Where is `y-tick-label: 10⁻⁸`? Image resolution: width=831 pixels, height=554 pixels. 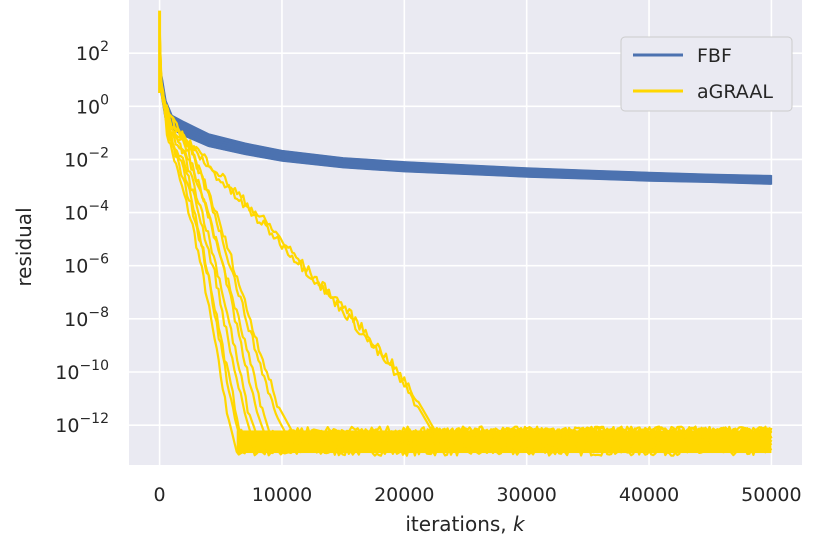 y-tick-label: 10⁻⁸ is located at coordinates (86, 318).